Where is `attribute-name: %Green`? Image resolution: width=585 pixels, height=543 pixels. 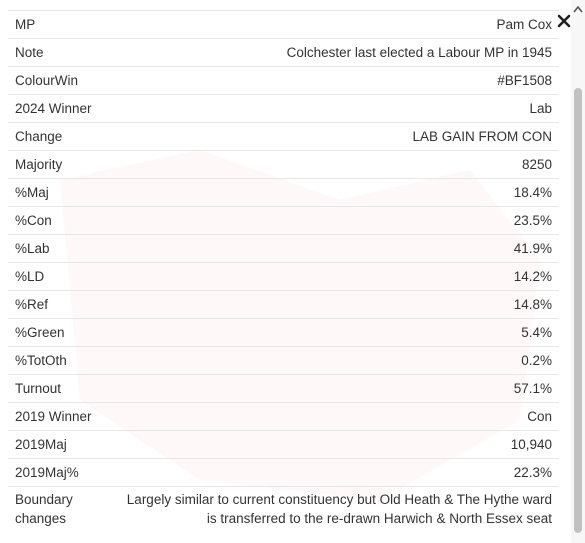 attribute-name: %Green is located at coordinates (61, 332).